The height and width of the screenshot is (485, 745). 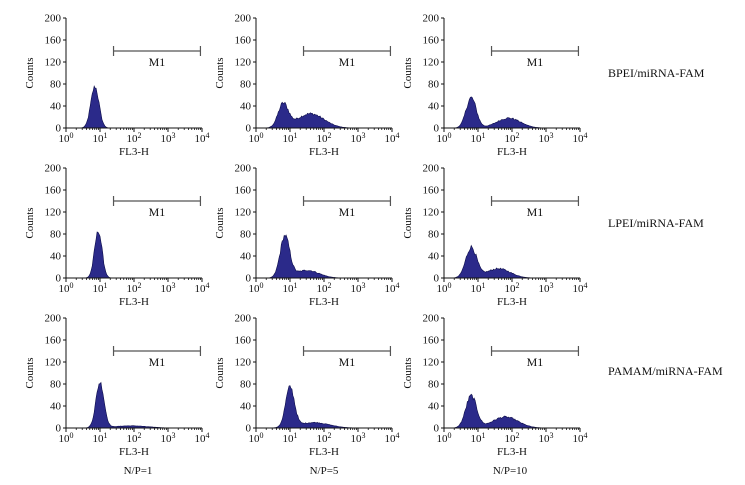 I want to click on col-label-np1: N/P=1, so click(x=138, y=471).